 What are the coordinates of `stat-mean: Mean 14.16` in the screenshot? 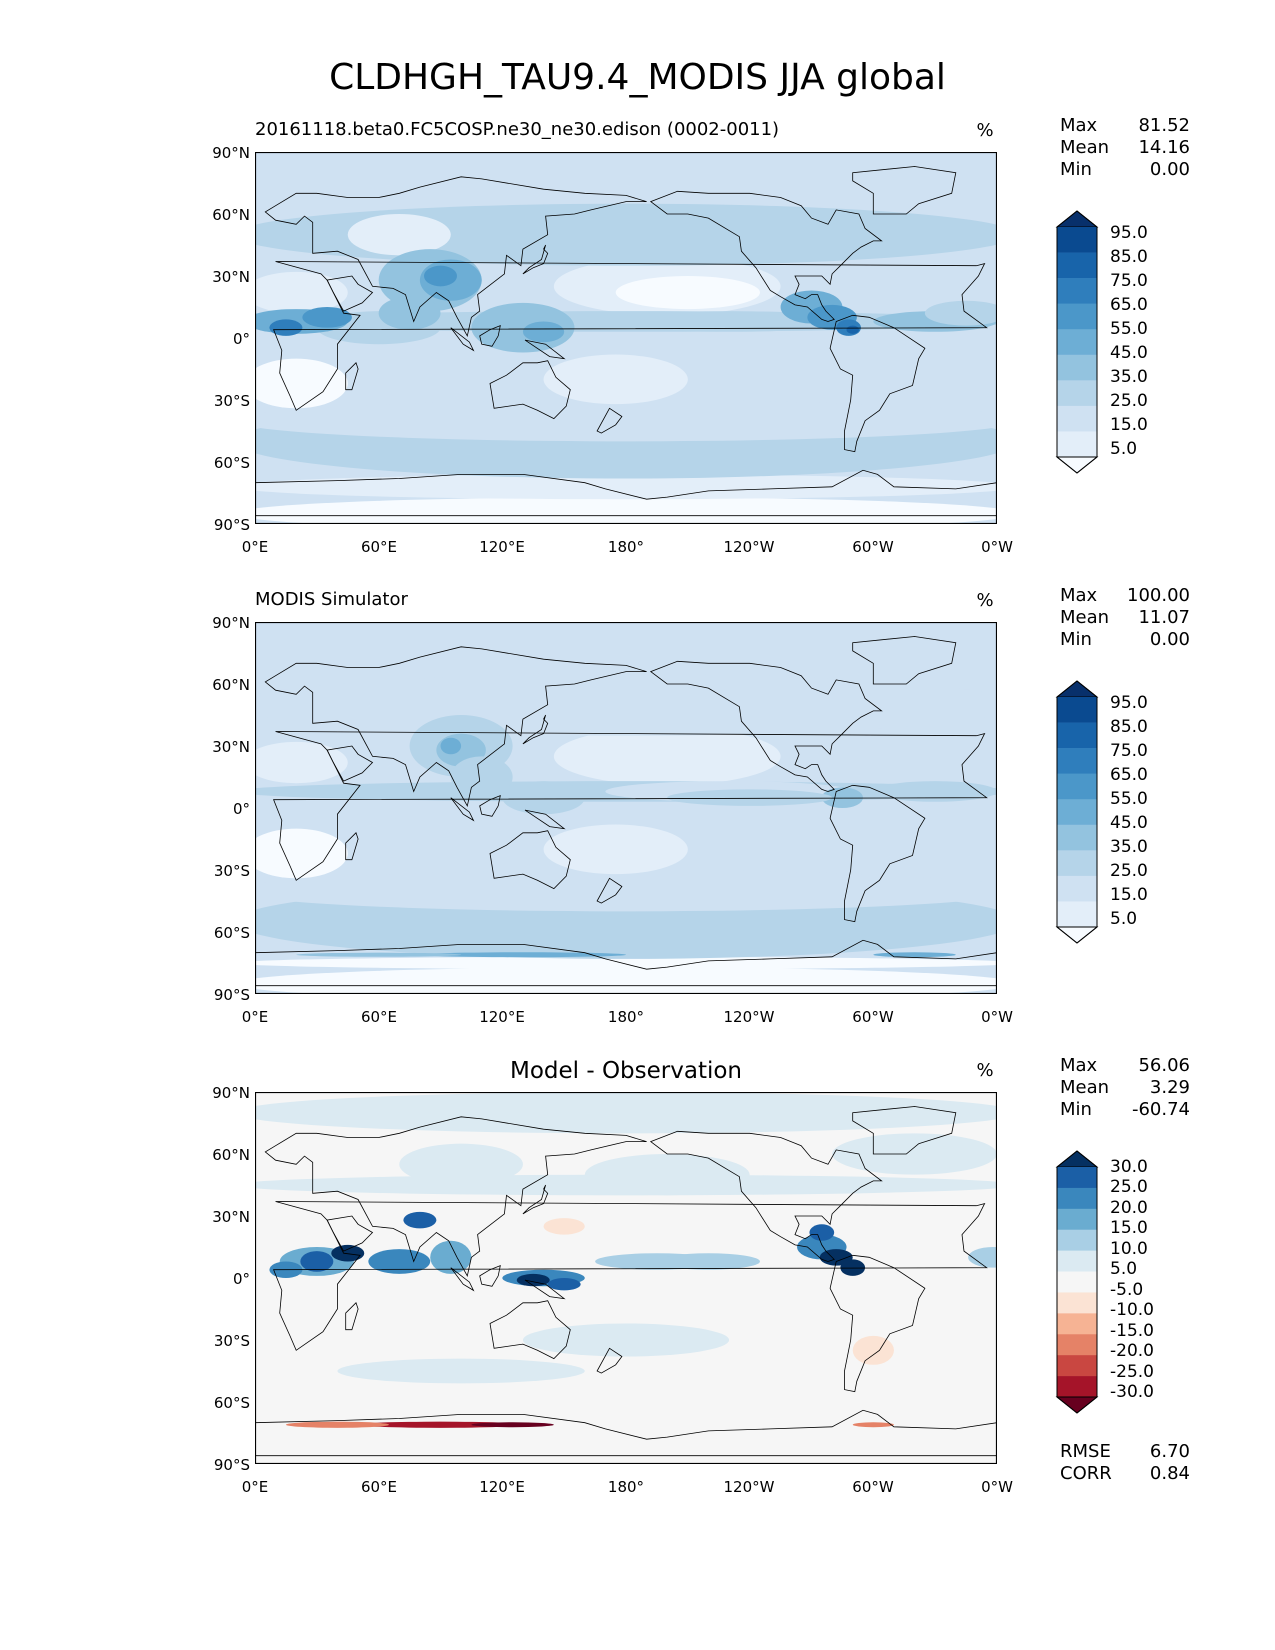 It's located at (1125, 147).